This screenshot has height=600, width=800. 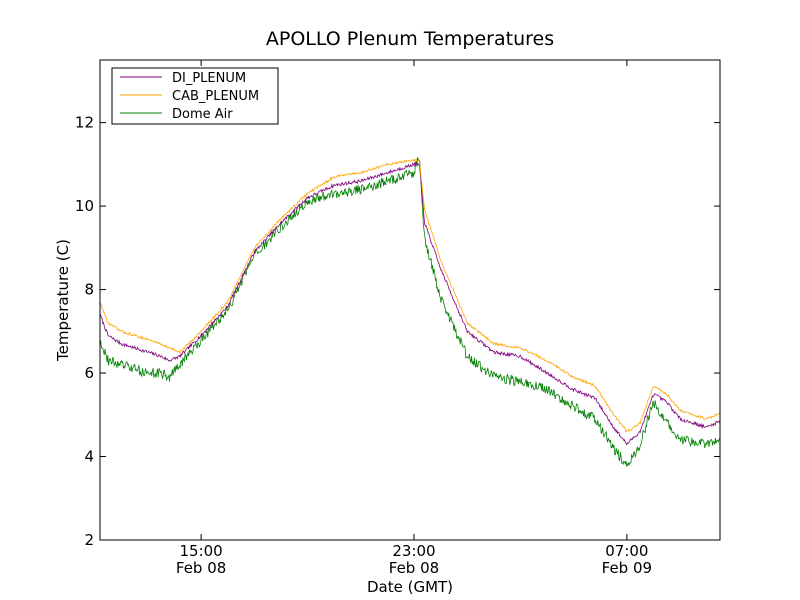 I want to click on x-tick-time-label: 07:00, so click(x=626, y=551).